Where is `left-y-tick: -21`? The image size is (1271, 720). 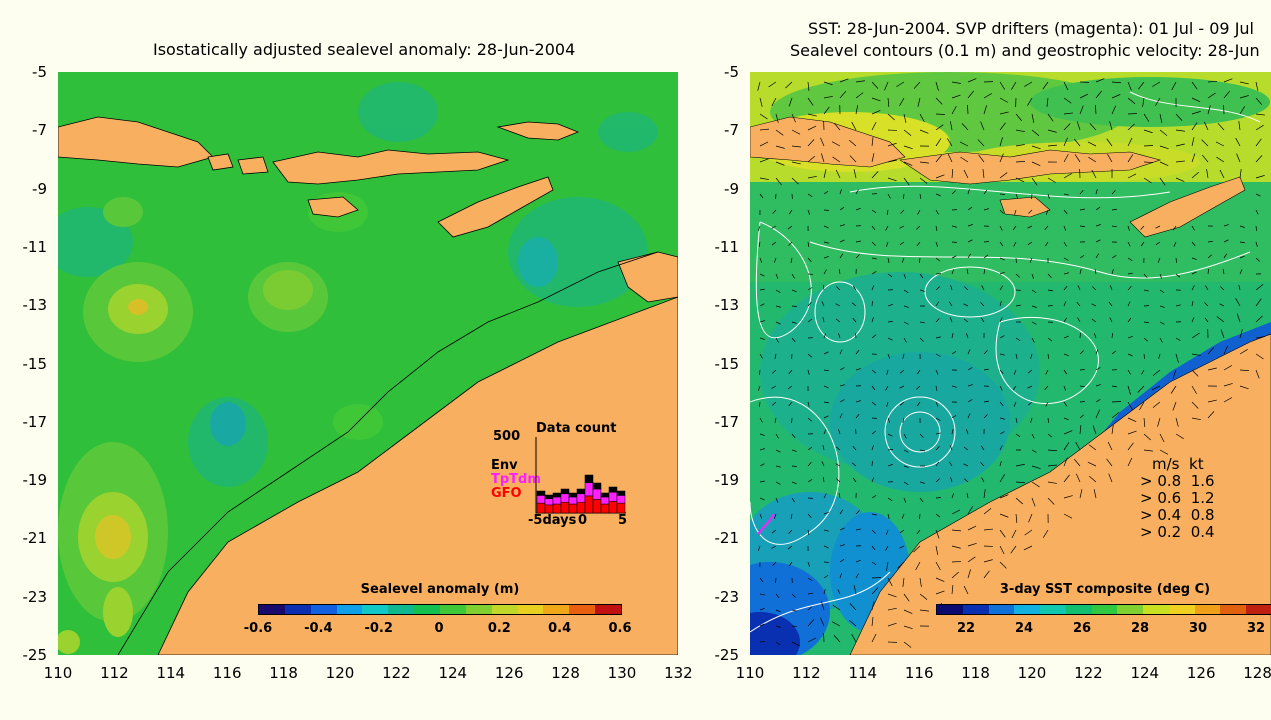
left-y-tick: -21 is located at coordinates (35, 538).